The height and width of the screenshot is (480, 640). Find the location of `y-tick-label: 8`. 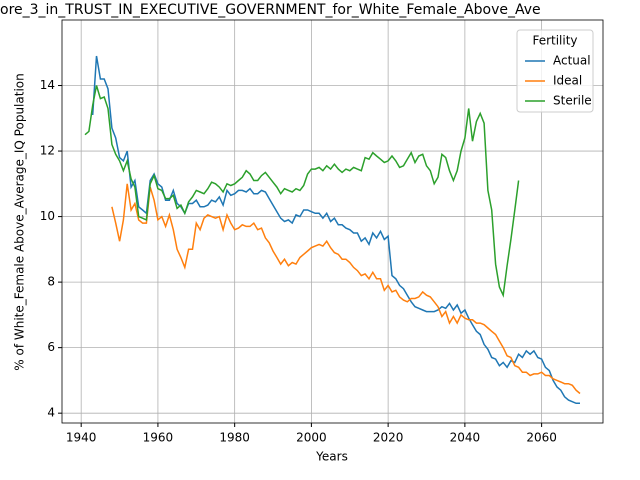

y-tick-label: 8 is located at coordinates (51, 282).